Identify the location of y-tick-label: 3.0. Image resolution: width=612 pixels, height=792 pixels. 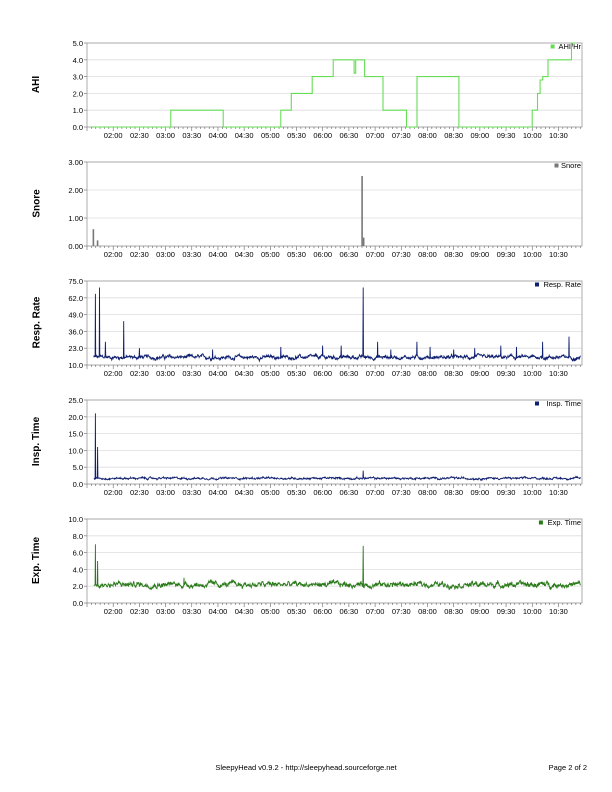
(78, 77).